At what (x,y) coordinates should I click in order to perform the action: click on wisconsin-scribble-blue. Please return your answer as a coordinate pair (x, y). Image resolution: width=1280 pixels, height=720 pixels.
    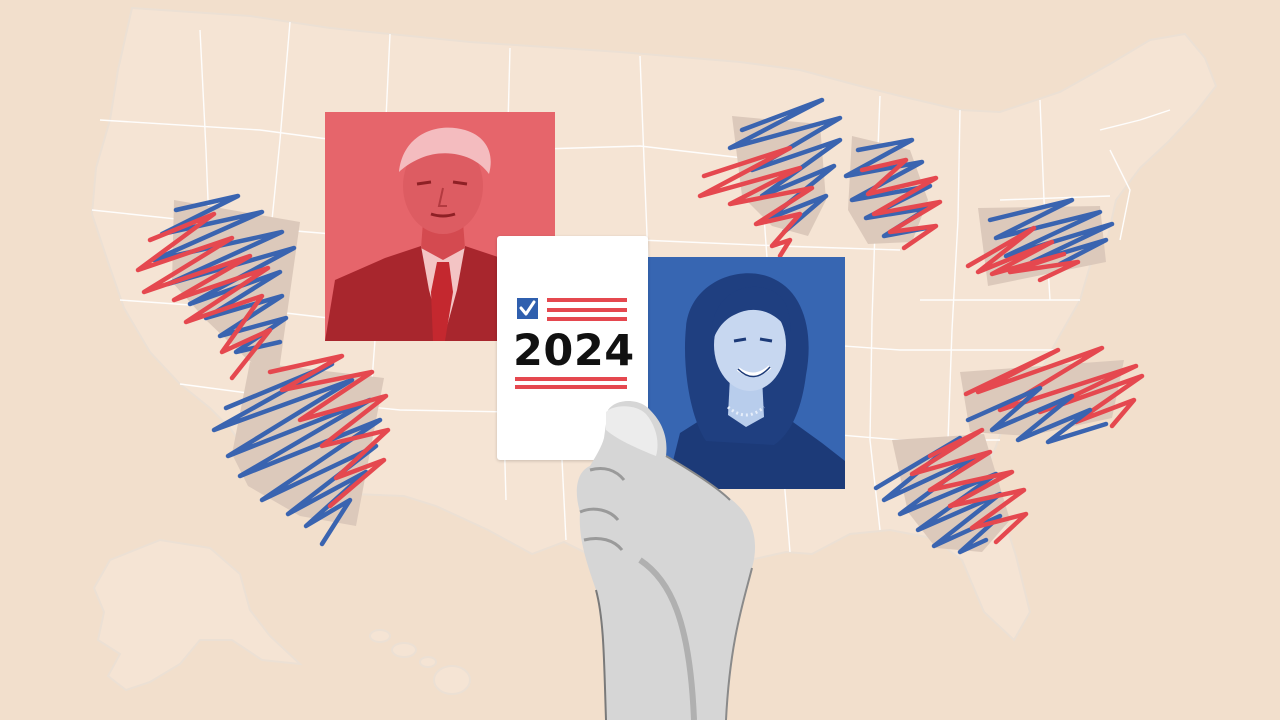
    Looking at the image, I should click on (785, 166).